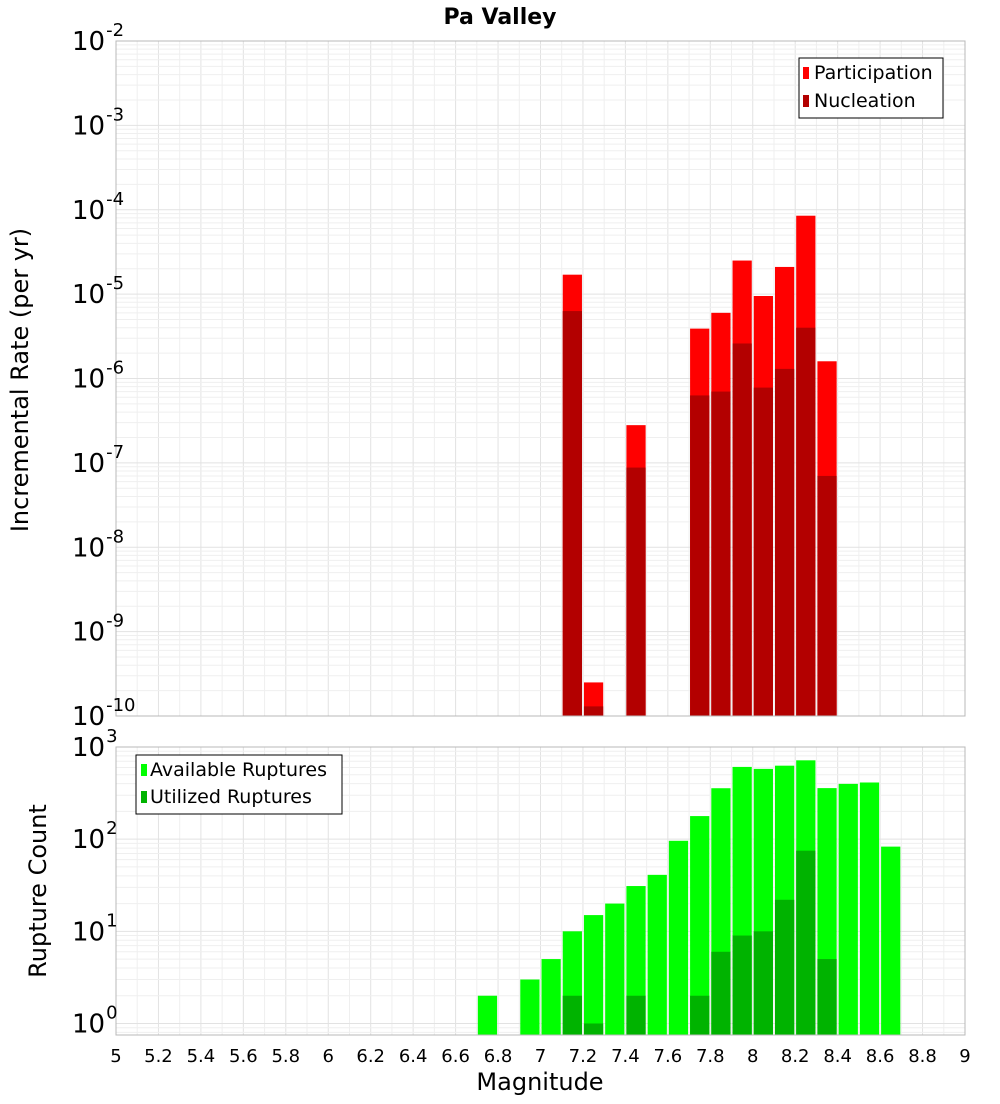 This screenshot has width=1000, height=1104. What do you see at coordinates (98, 122) in the screenshot?
I see `y-tick-label: 10⁻³` at bounding box center [98, 122].